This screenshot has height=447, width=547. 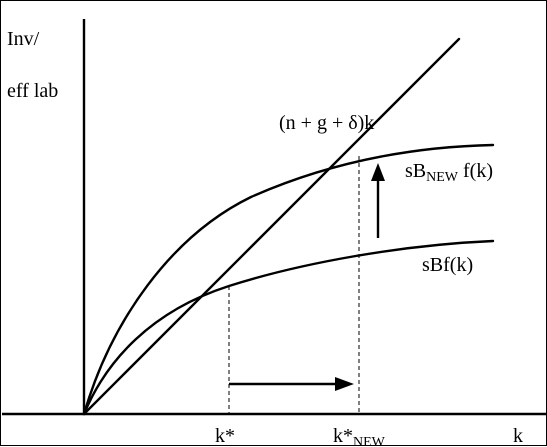 I want to click on k-shift-arrow-head, so click(x=344, y=384).